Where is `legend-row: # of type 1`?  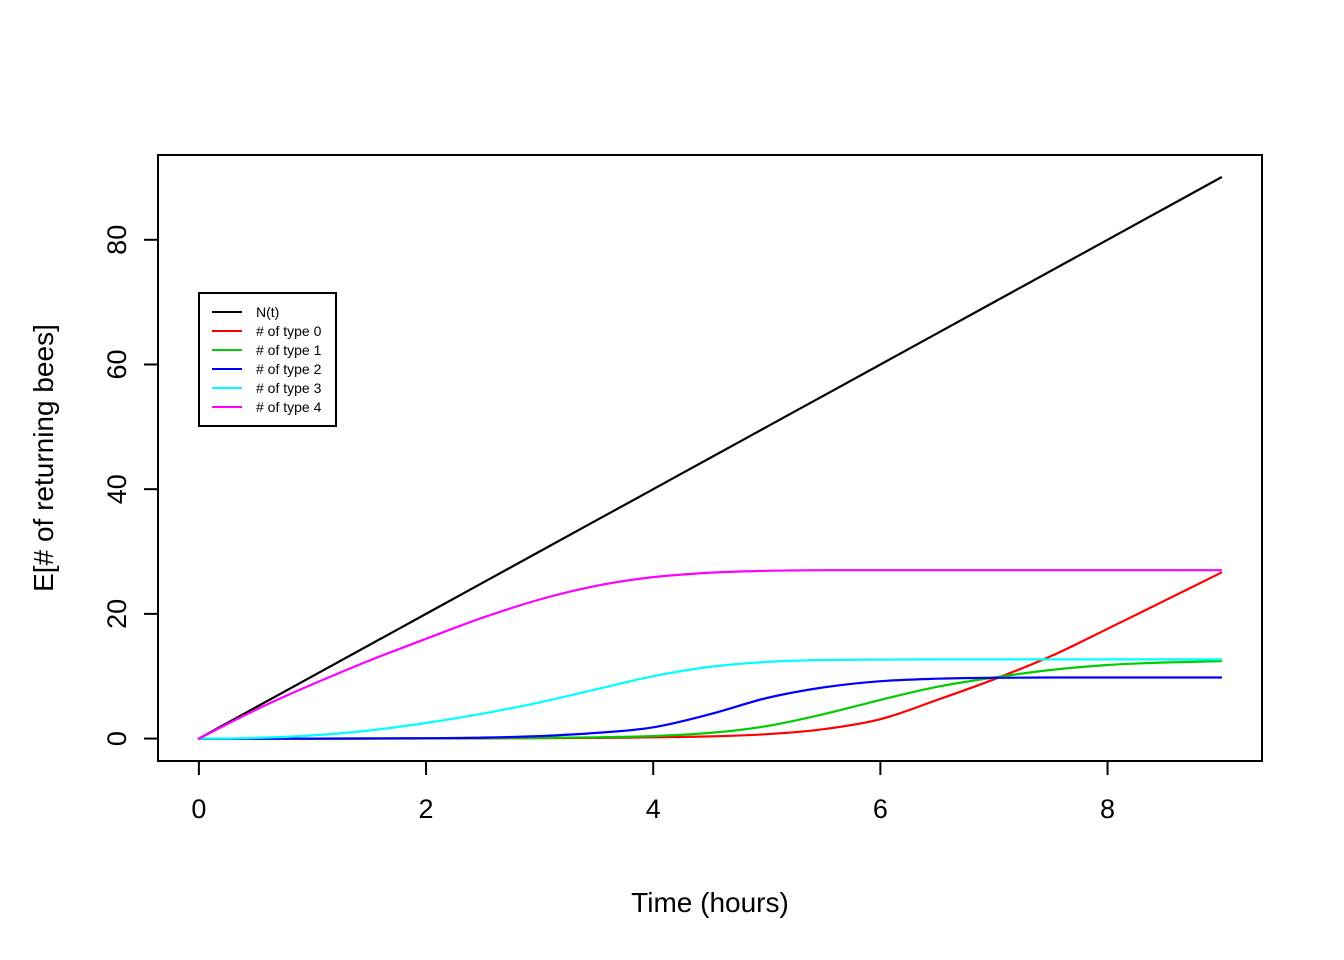
legend-row: # of type 1 is located at coordinates (267, 350).